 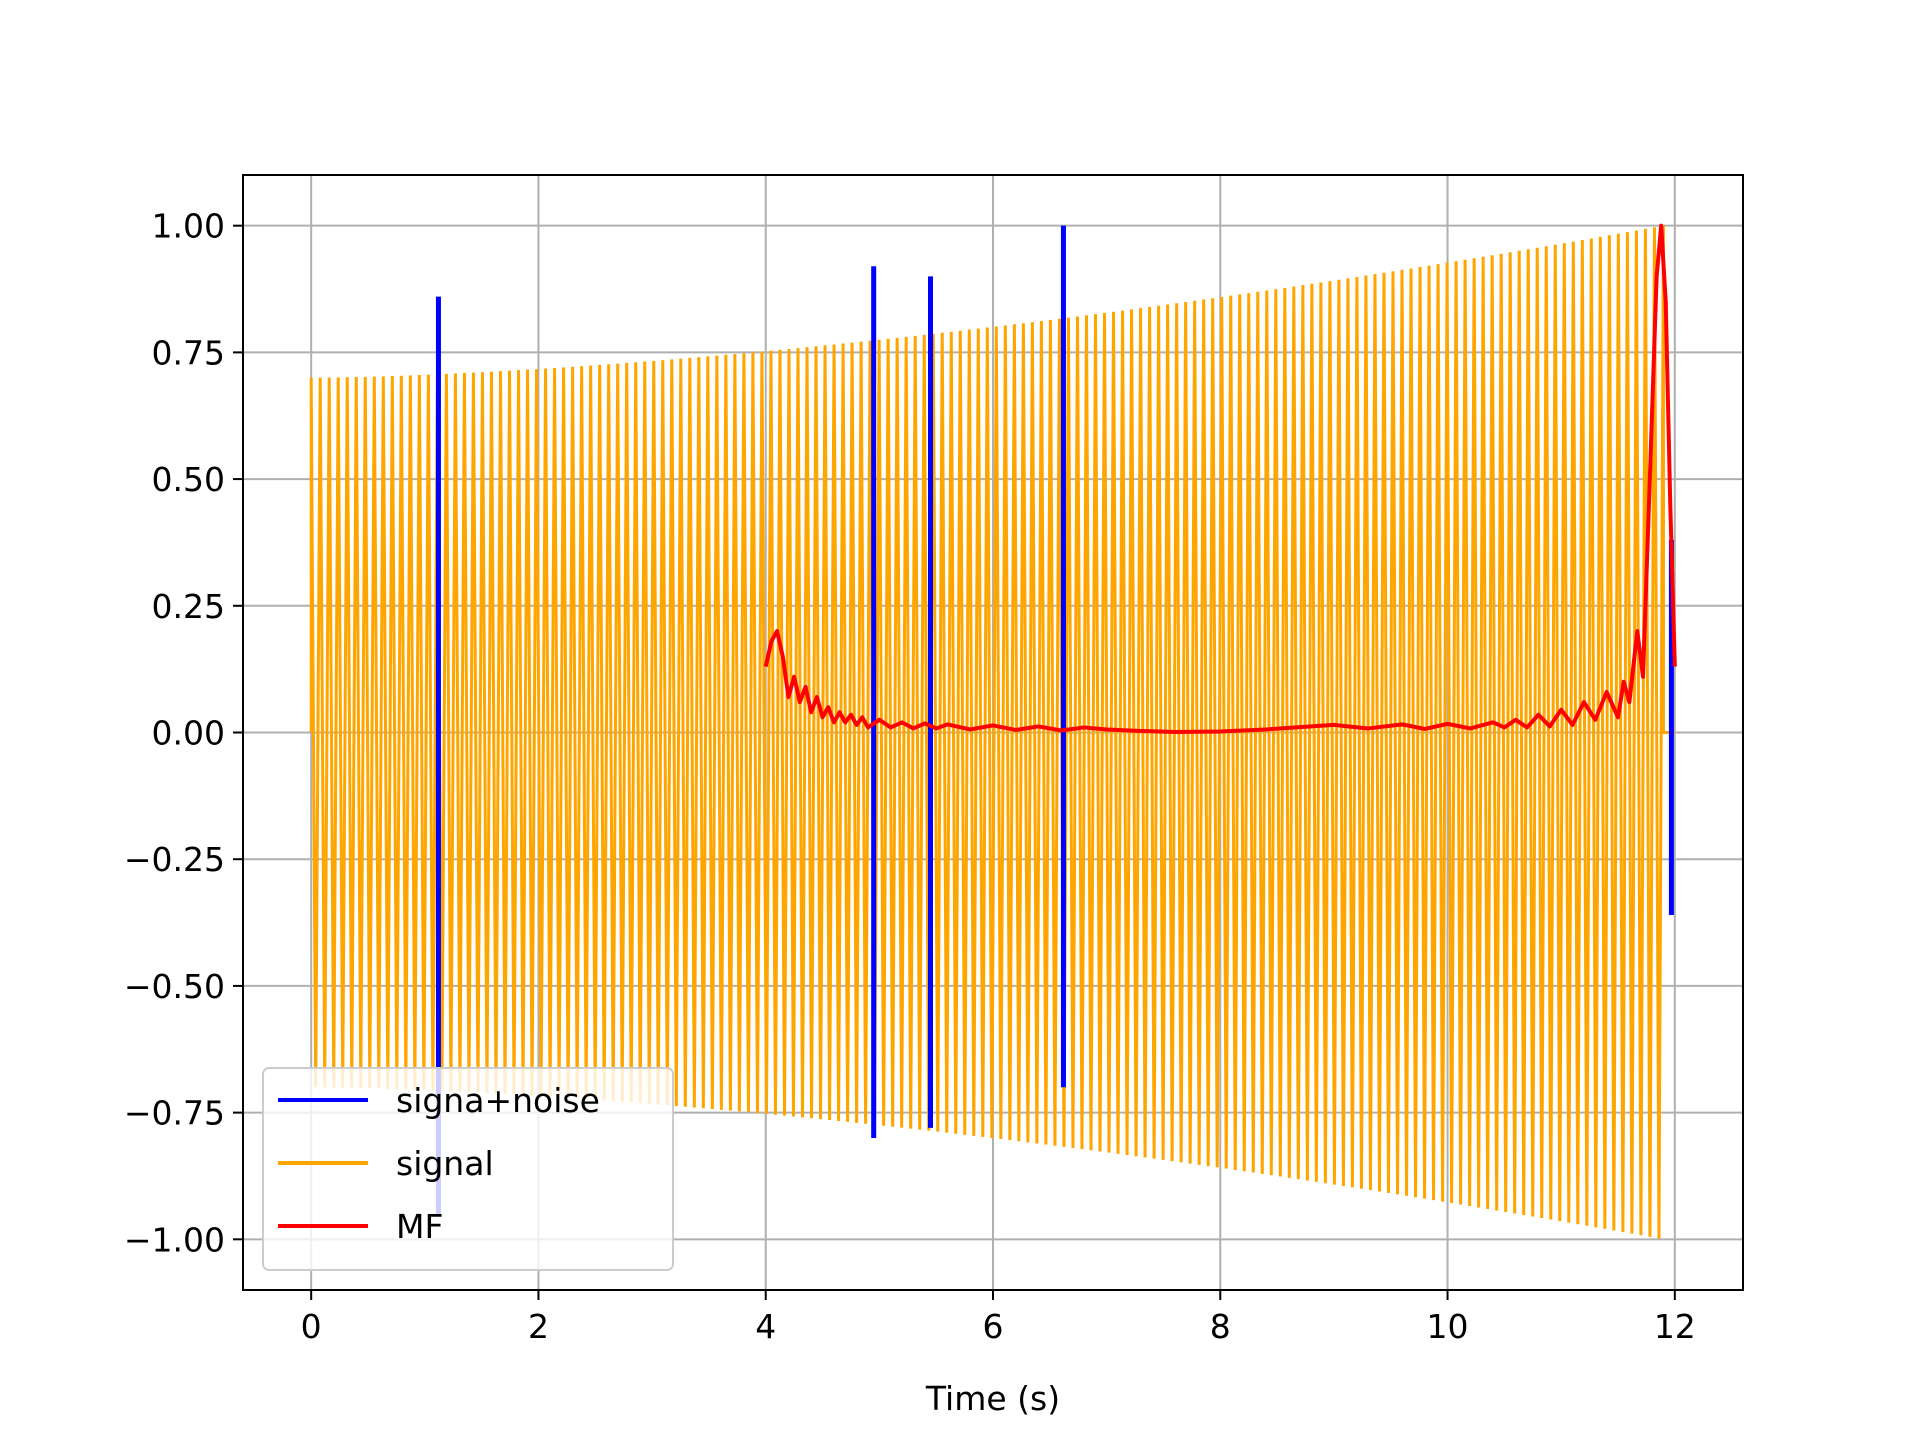 I want to click on y-tick-label: 0.25, so click(x=188, y=606).